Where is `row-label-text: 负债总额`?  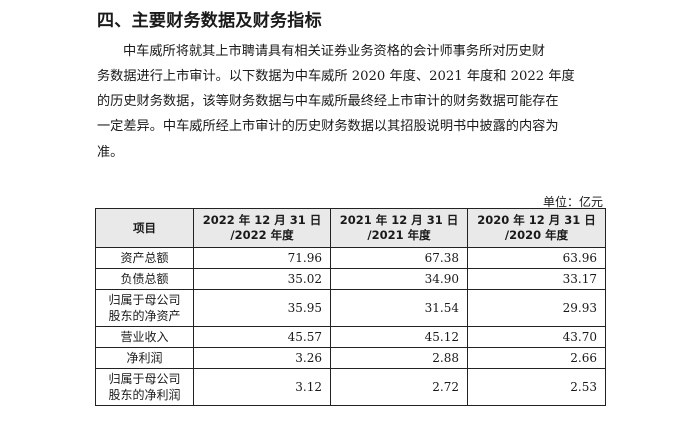 row-label-text: 负债总额 is located at coordinates (144, 279).